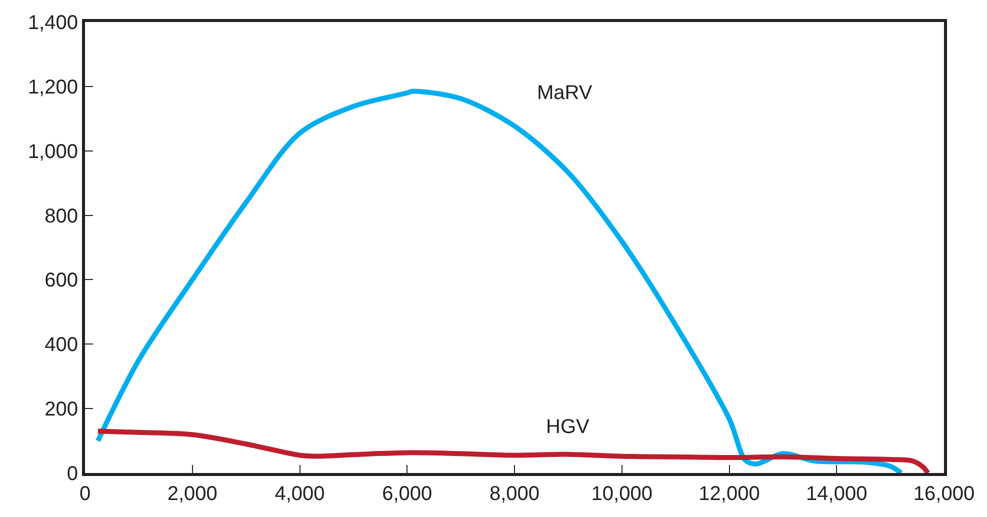  I want to click on x-tick-label: 4,000, so click(299, 494).